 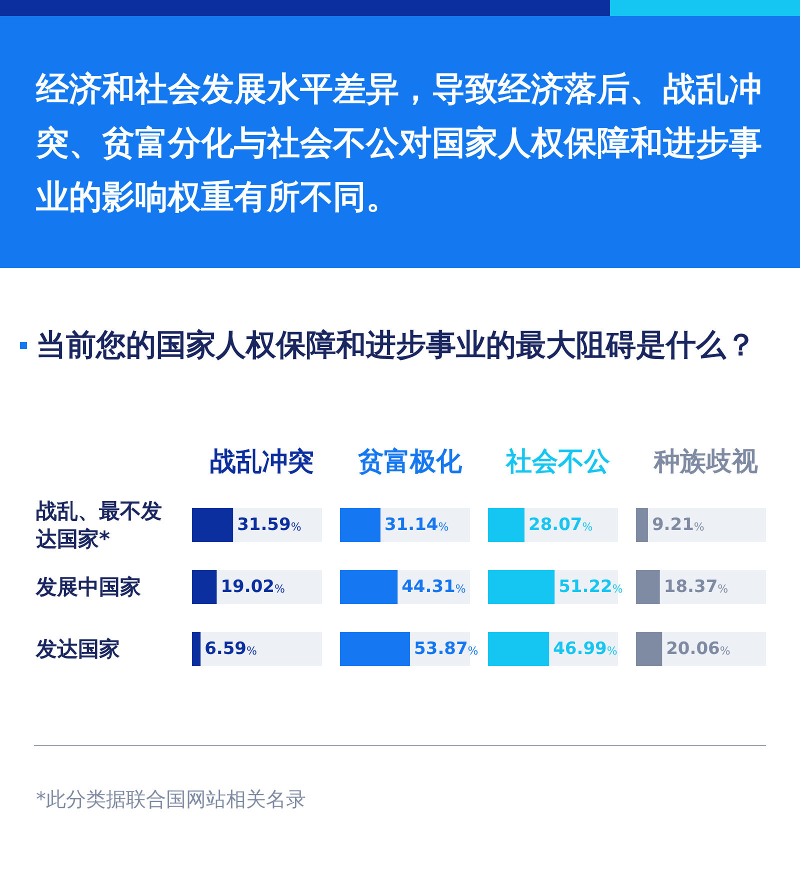 I want to click on chart-title: 社会不公, so click(x=558, y=462).